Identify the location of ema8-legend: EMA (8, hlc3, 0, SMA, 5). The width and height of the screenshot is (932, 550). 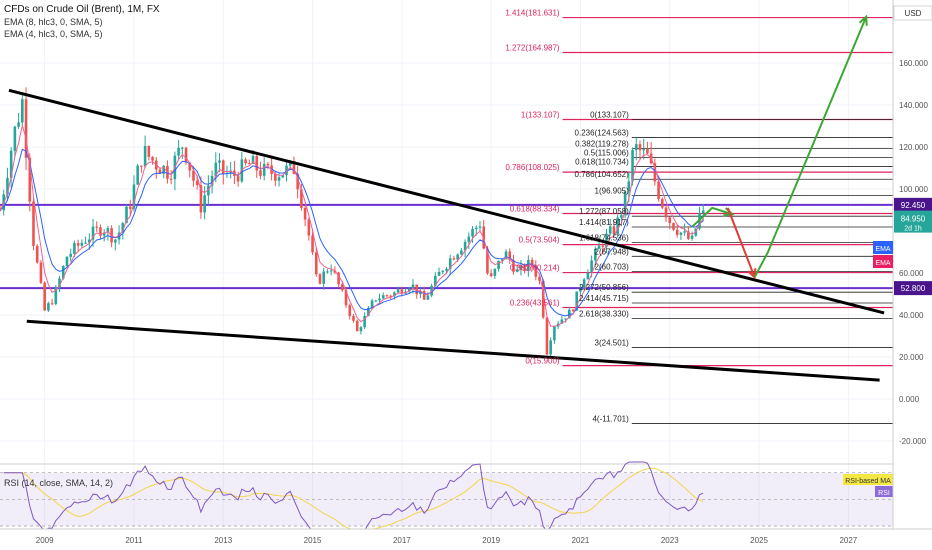
(53, 22).